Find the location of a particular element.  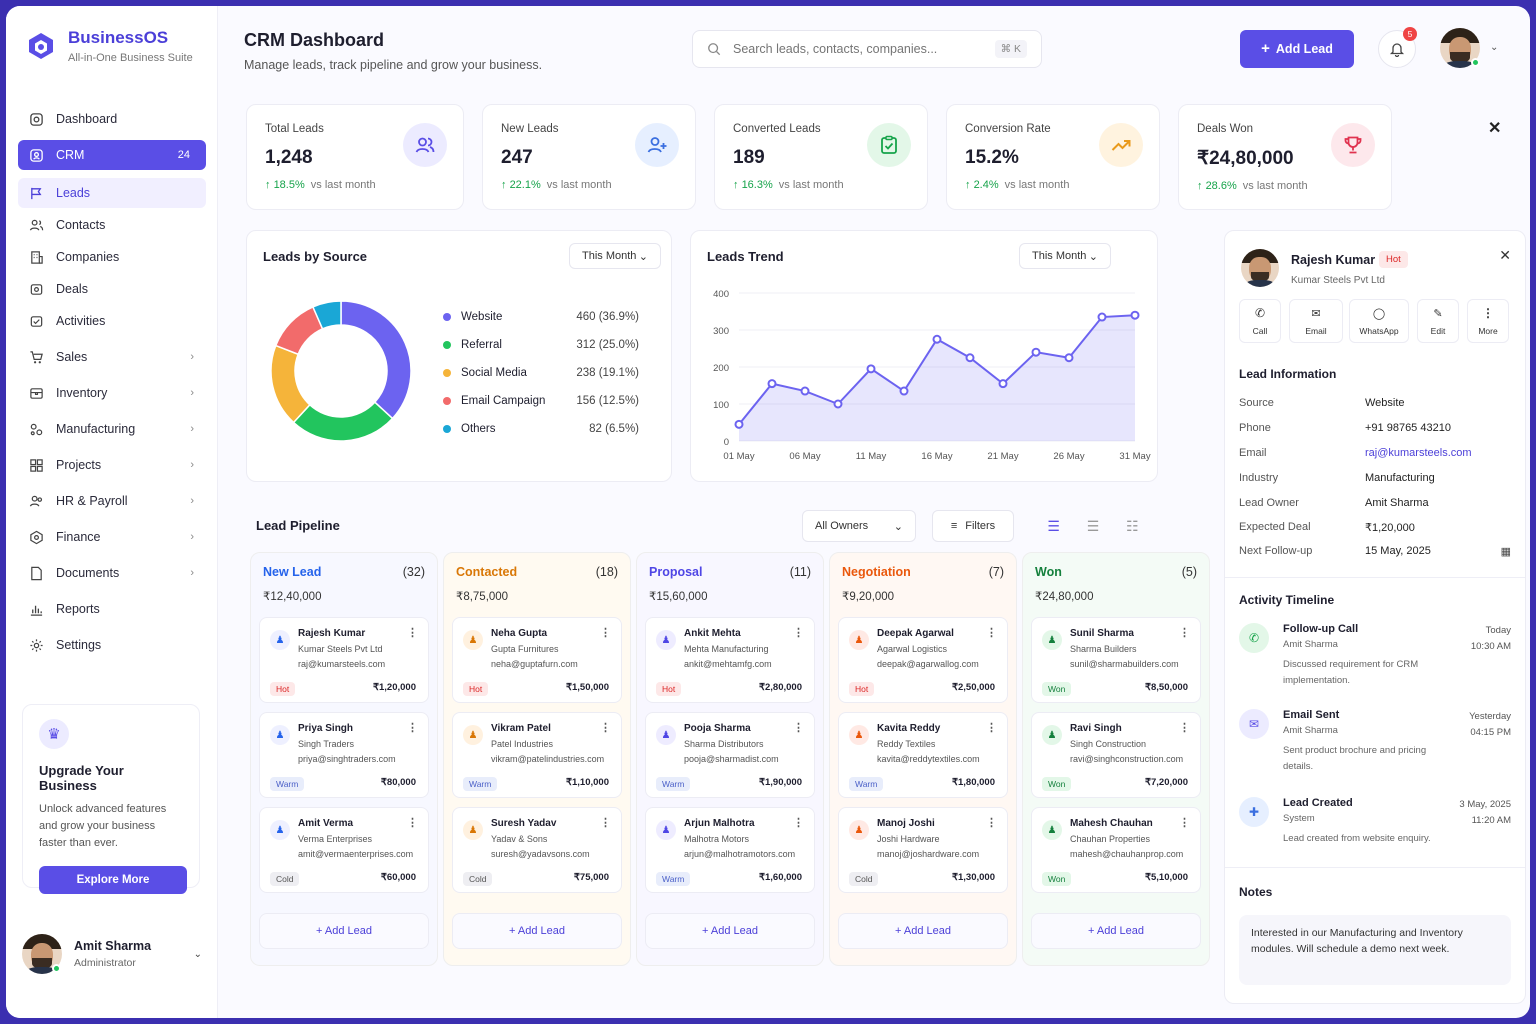

search-box: ⌘ K is located at coordinates (867, 49).